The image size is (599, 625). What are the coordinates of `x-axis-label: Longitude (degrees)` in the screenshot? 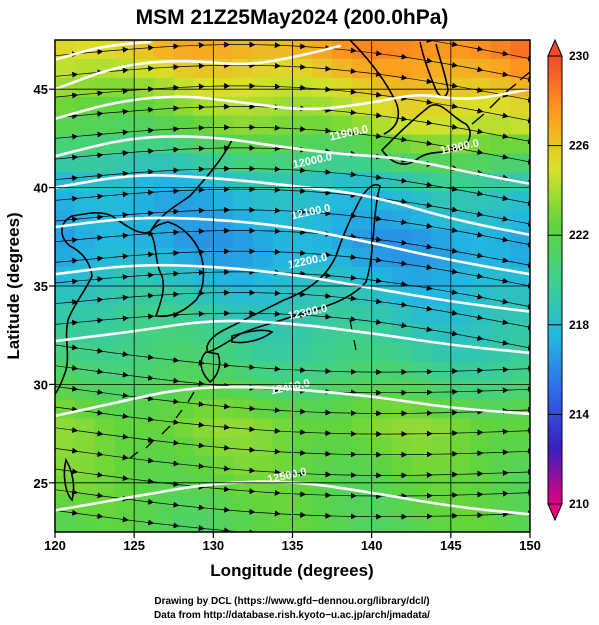 It's located at (291, 570).